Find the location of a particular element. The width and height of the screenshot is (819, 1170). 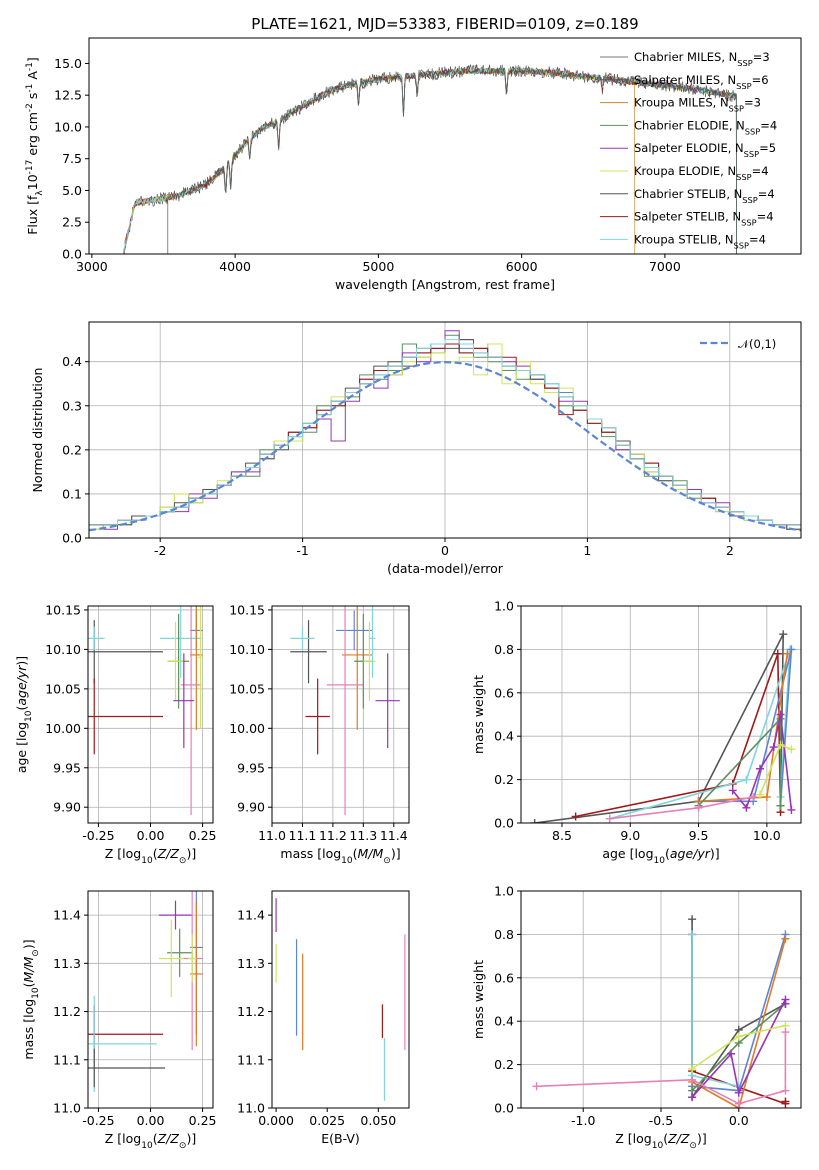

y-tick-label: 10.15 is located at coordinates (63, 609).